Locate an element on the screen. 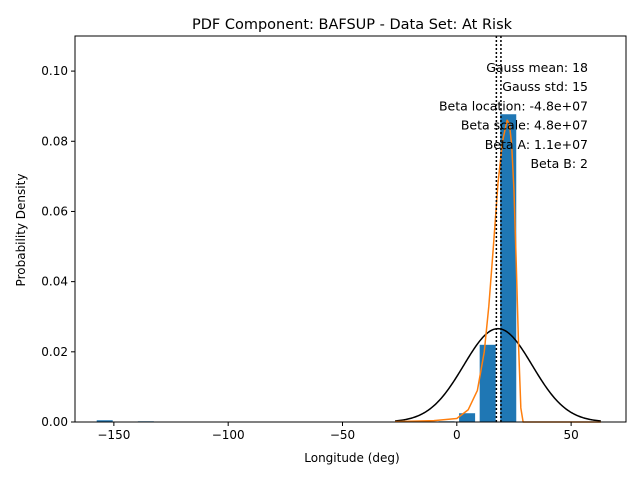 The width and height of the screenshot is (640, 484). y-tick-label: 0.02 is located at coordinates (54, 352).